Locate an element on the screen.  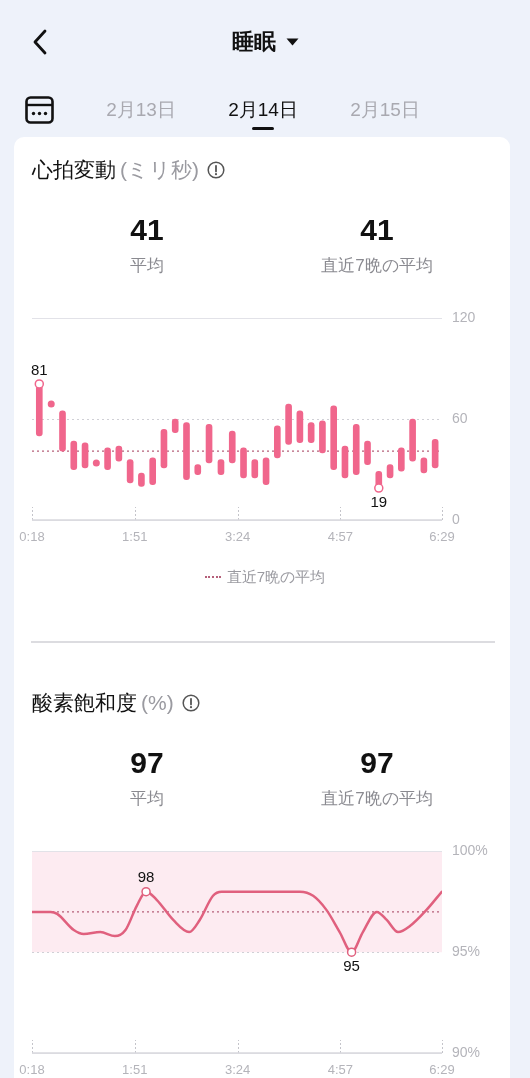
annotation: 81 is located at coordinates (39, 369).